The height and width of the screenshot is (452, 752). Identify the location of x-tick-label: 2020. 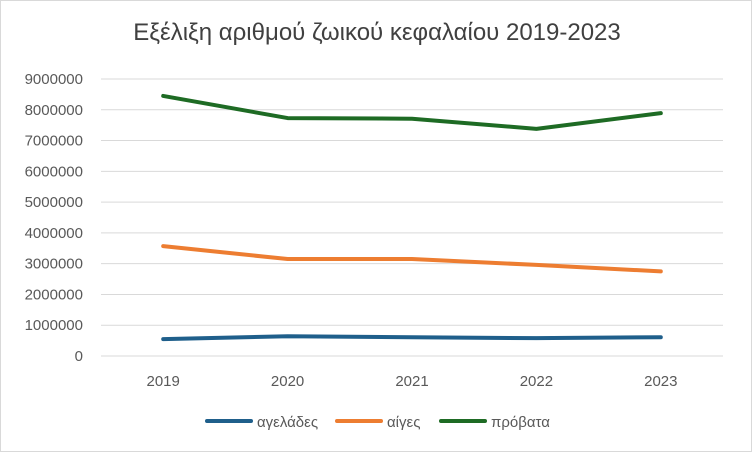
(287, 381).